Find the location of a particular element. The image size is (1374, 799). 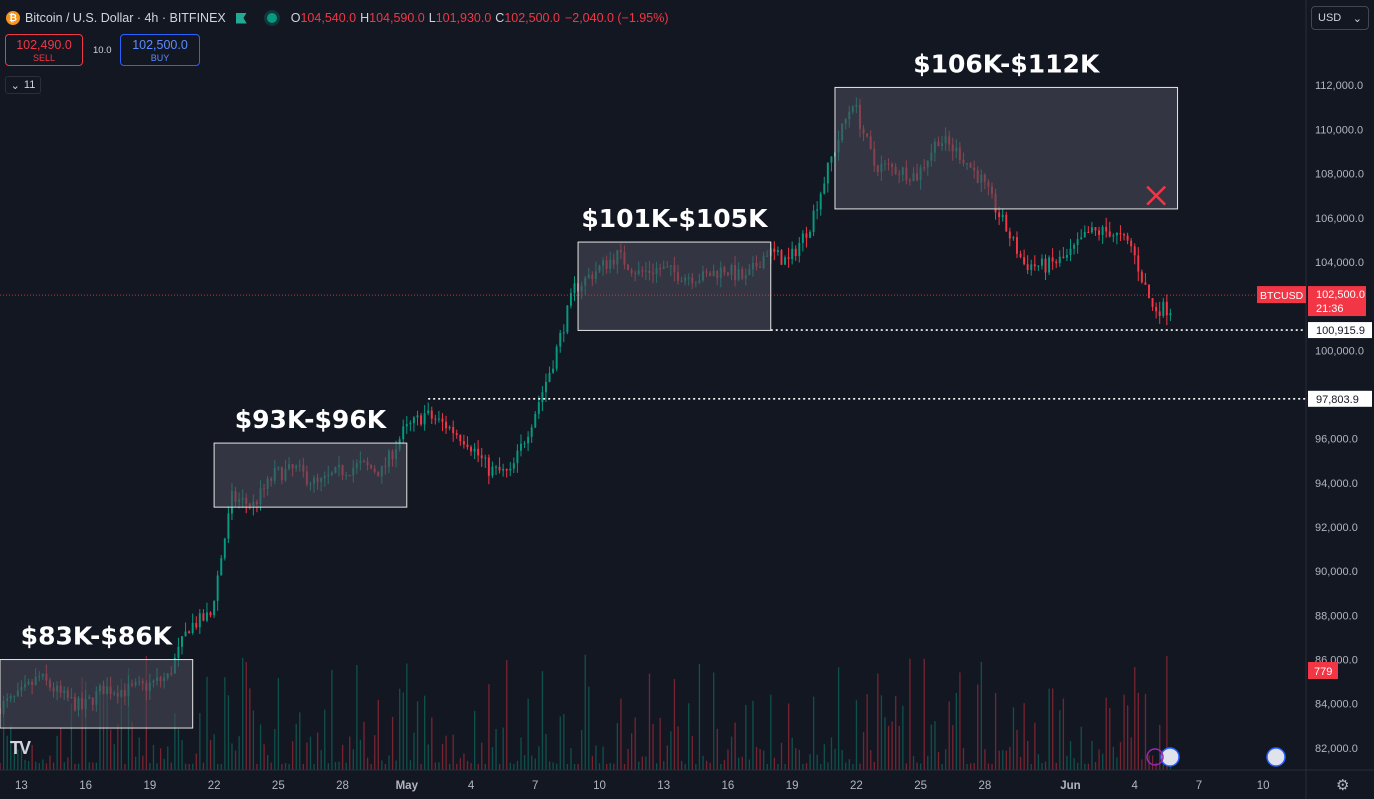

range-label: $83K-$86K is located at coordinates (97, 636).